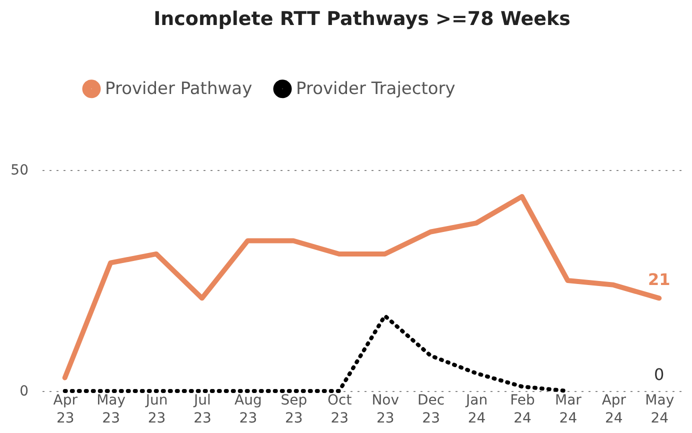 Image resolution: width=692 pixels, height=433 pixels. Describe the element at coordinates (659, 280) in the screenshot. I see `data-label: 21` at that location.